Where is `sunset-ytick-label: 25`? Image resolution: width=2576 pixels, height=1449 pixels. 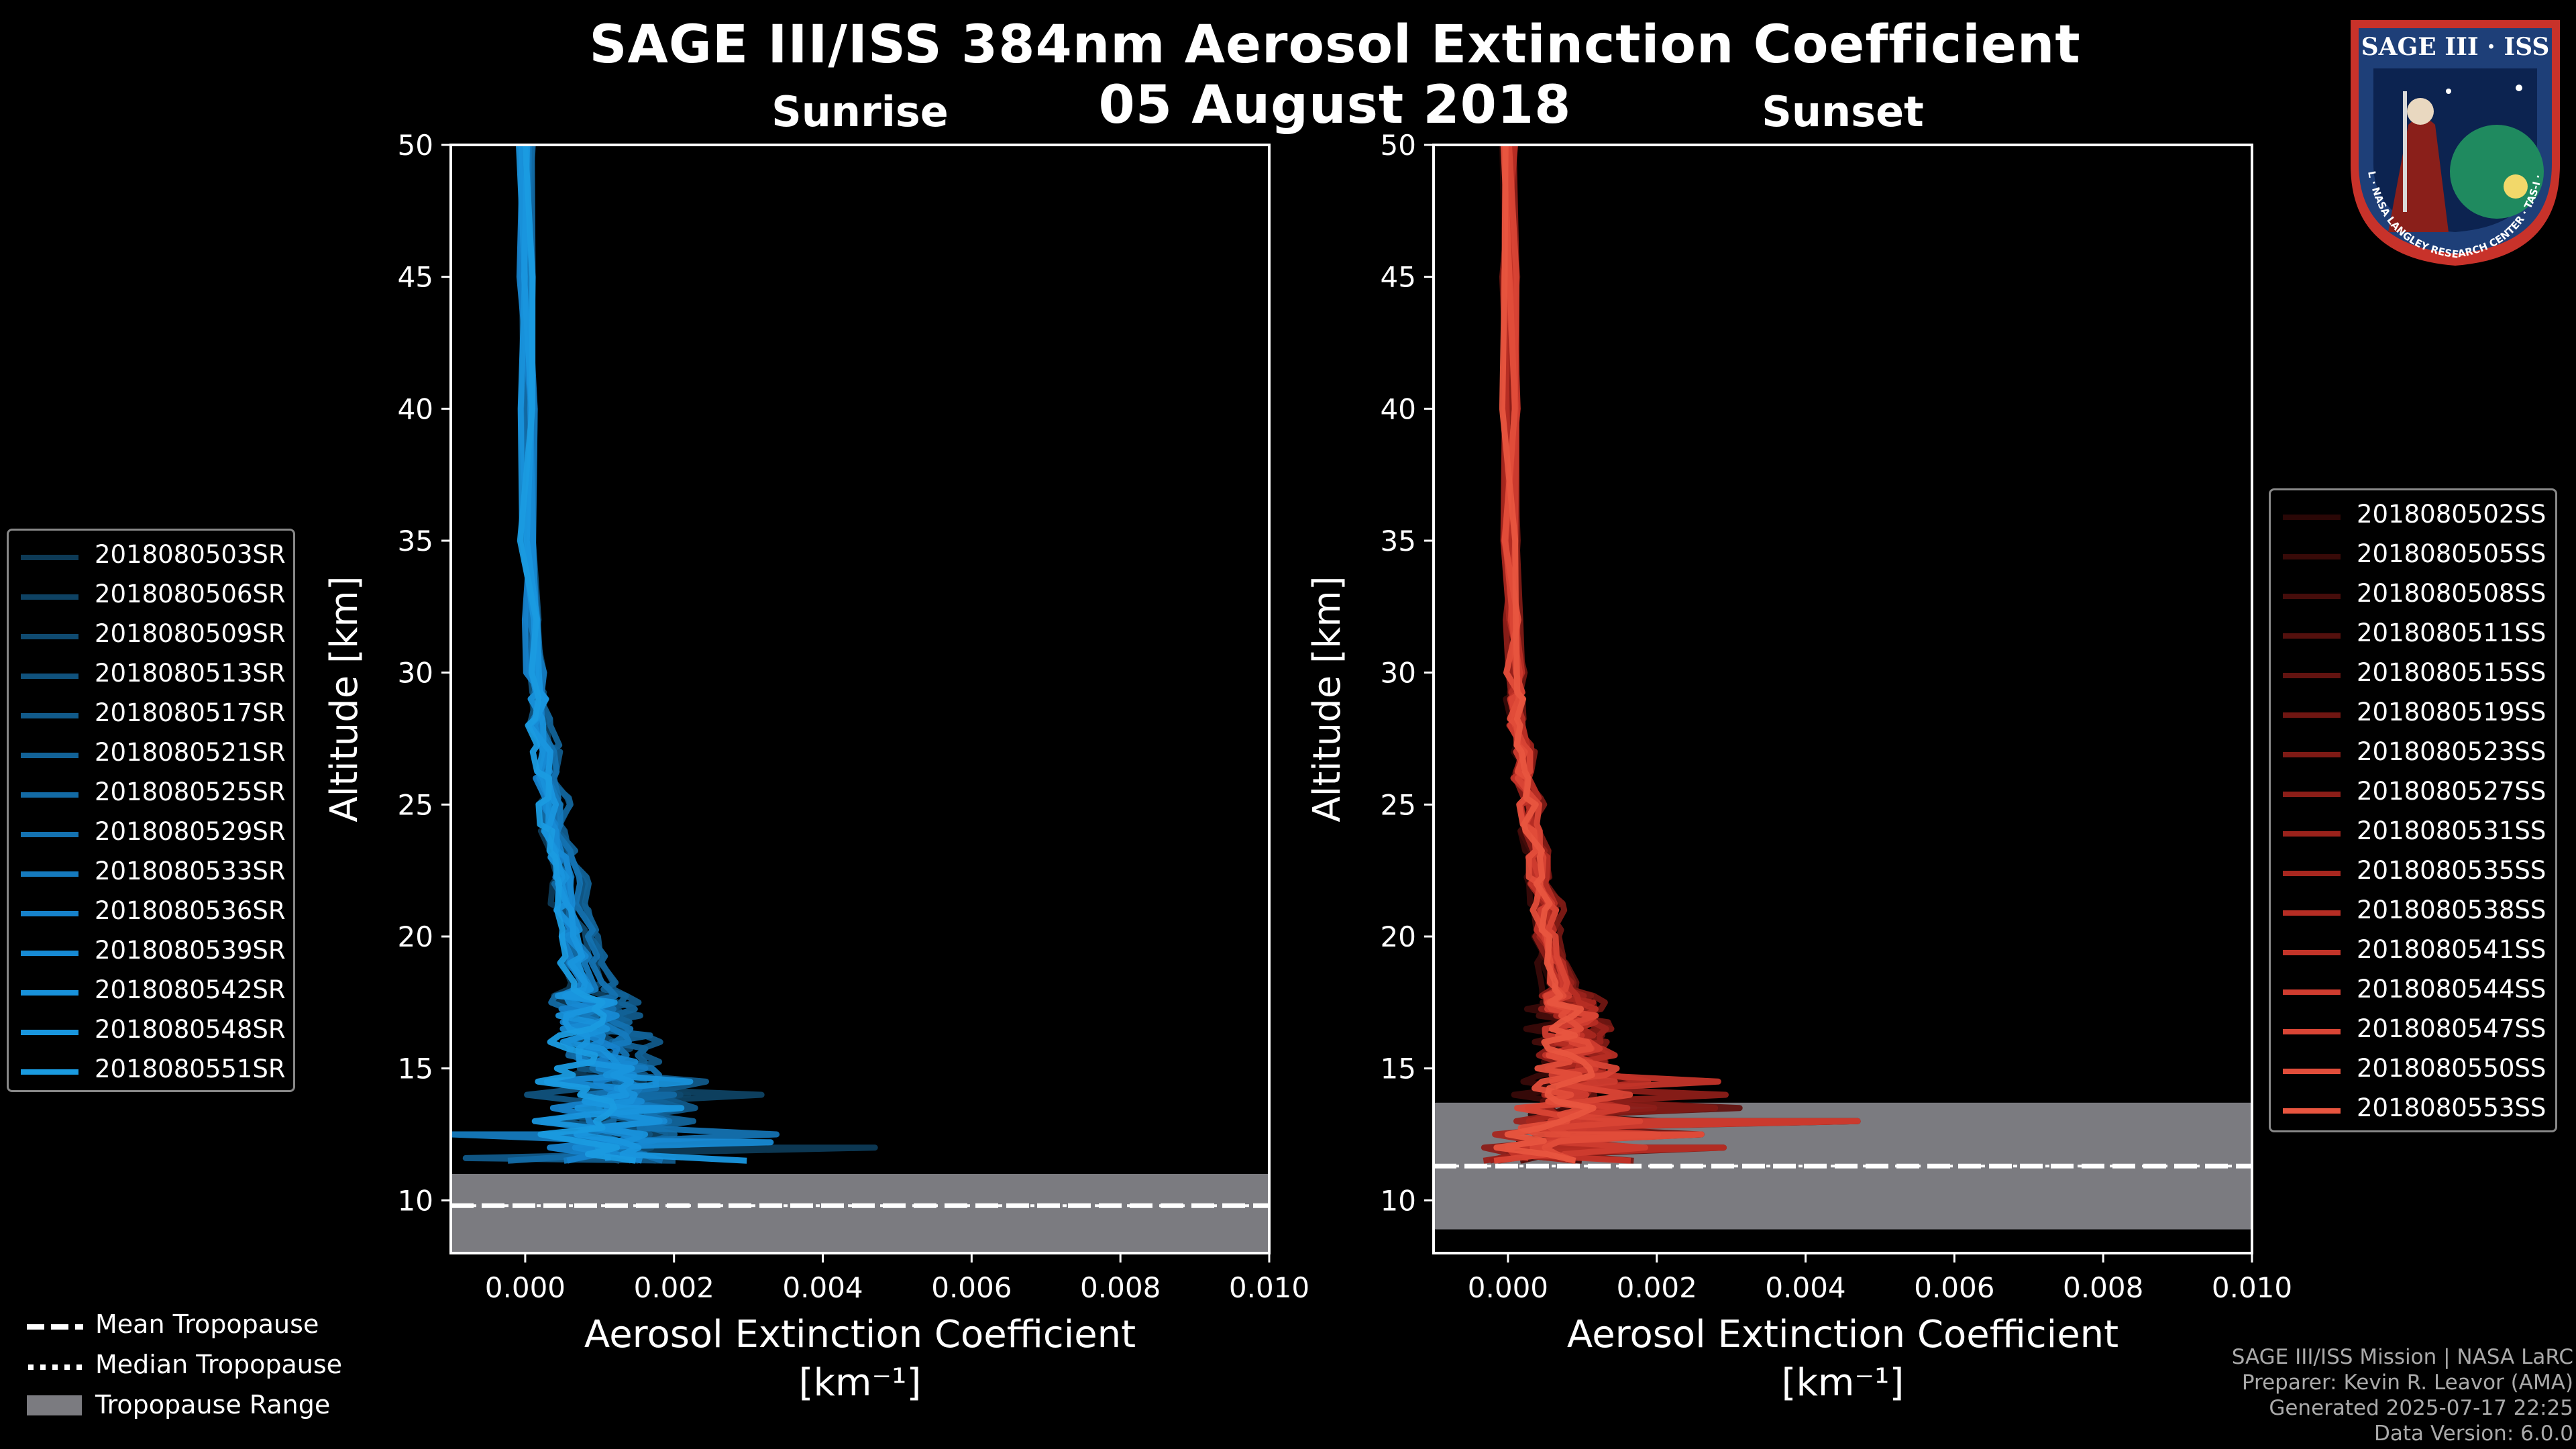 sunset-ytick-label: 25 is located at coordinates (1398, 804).